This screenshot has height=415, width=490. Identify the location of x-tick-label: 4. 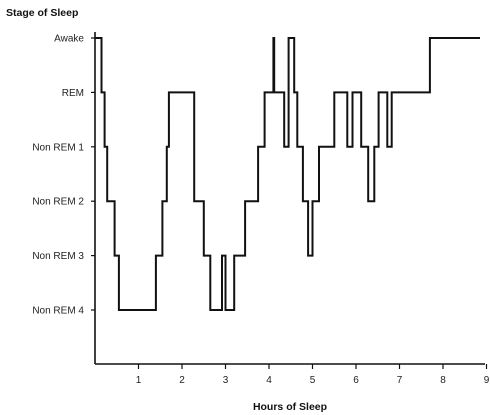
(269, 380).